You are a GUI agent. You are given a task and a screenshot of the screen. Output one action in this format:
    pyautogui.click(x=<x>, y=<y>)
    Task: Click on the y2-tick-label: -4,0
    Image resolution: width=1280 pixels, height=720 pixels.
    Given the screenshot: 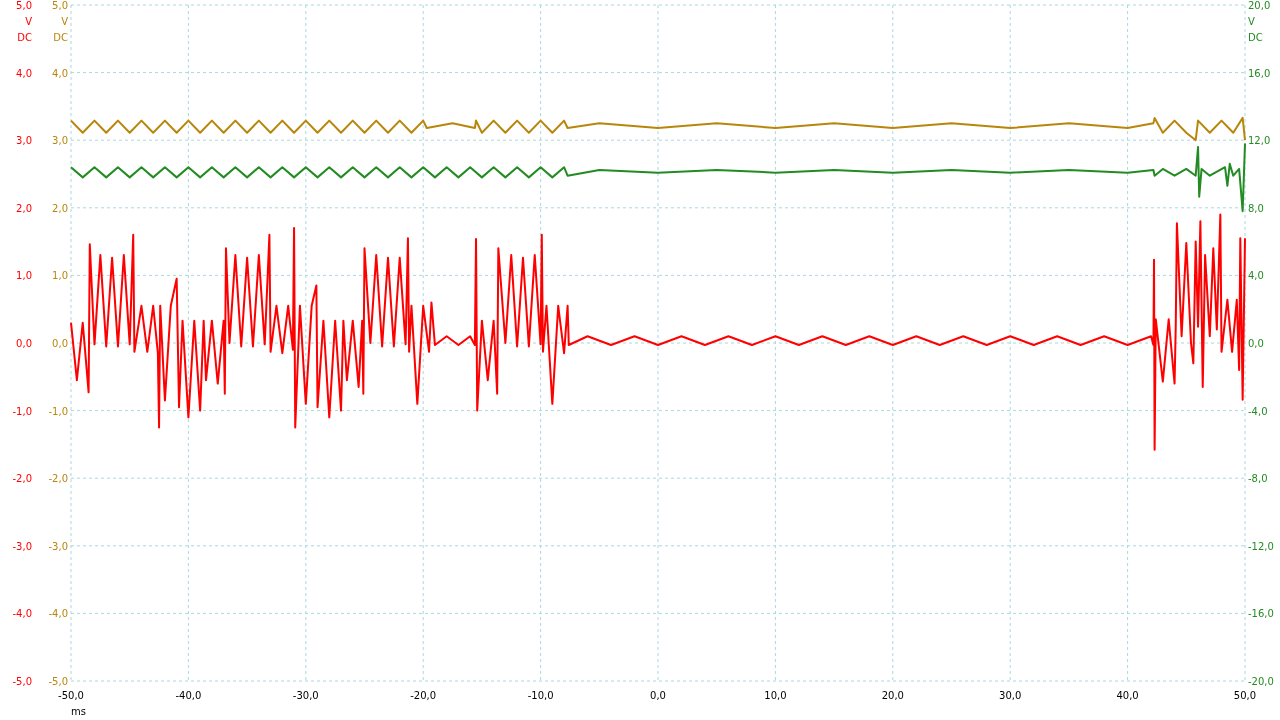 What is the action you would take?
    pyautogui.click(x=58, y=614)
    